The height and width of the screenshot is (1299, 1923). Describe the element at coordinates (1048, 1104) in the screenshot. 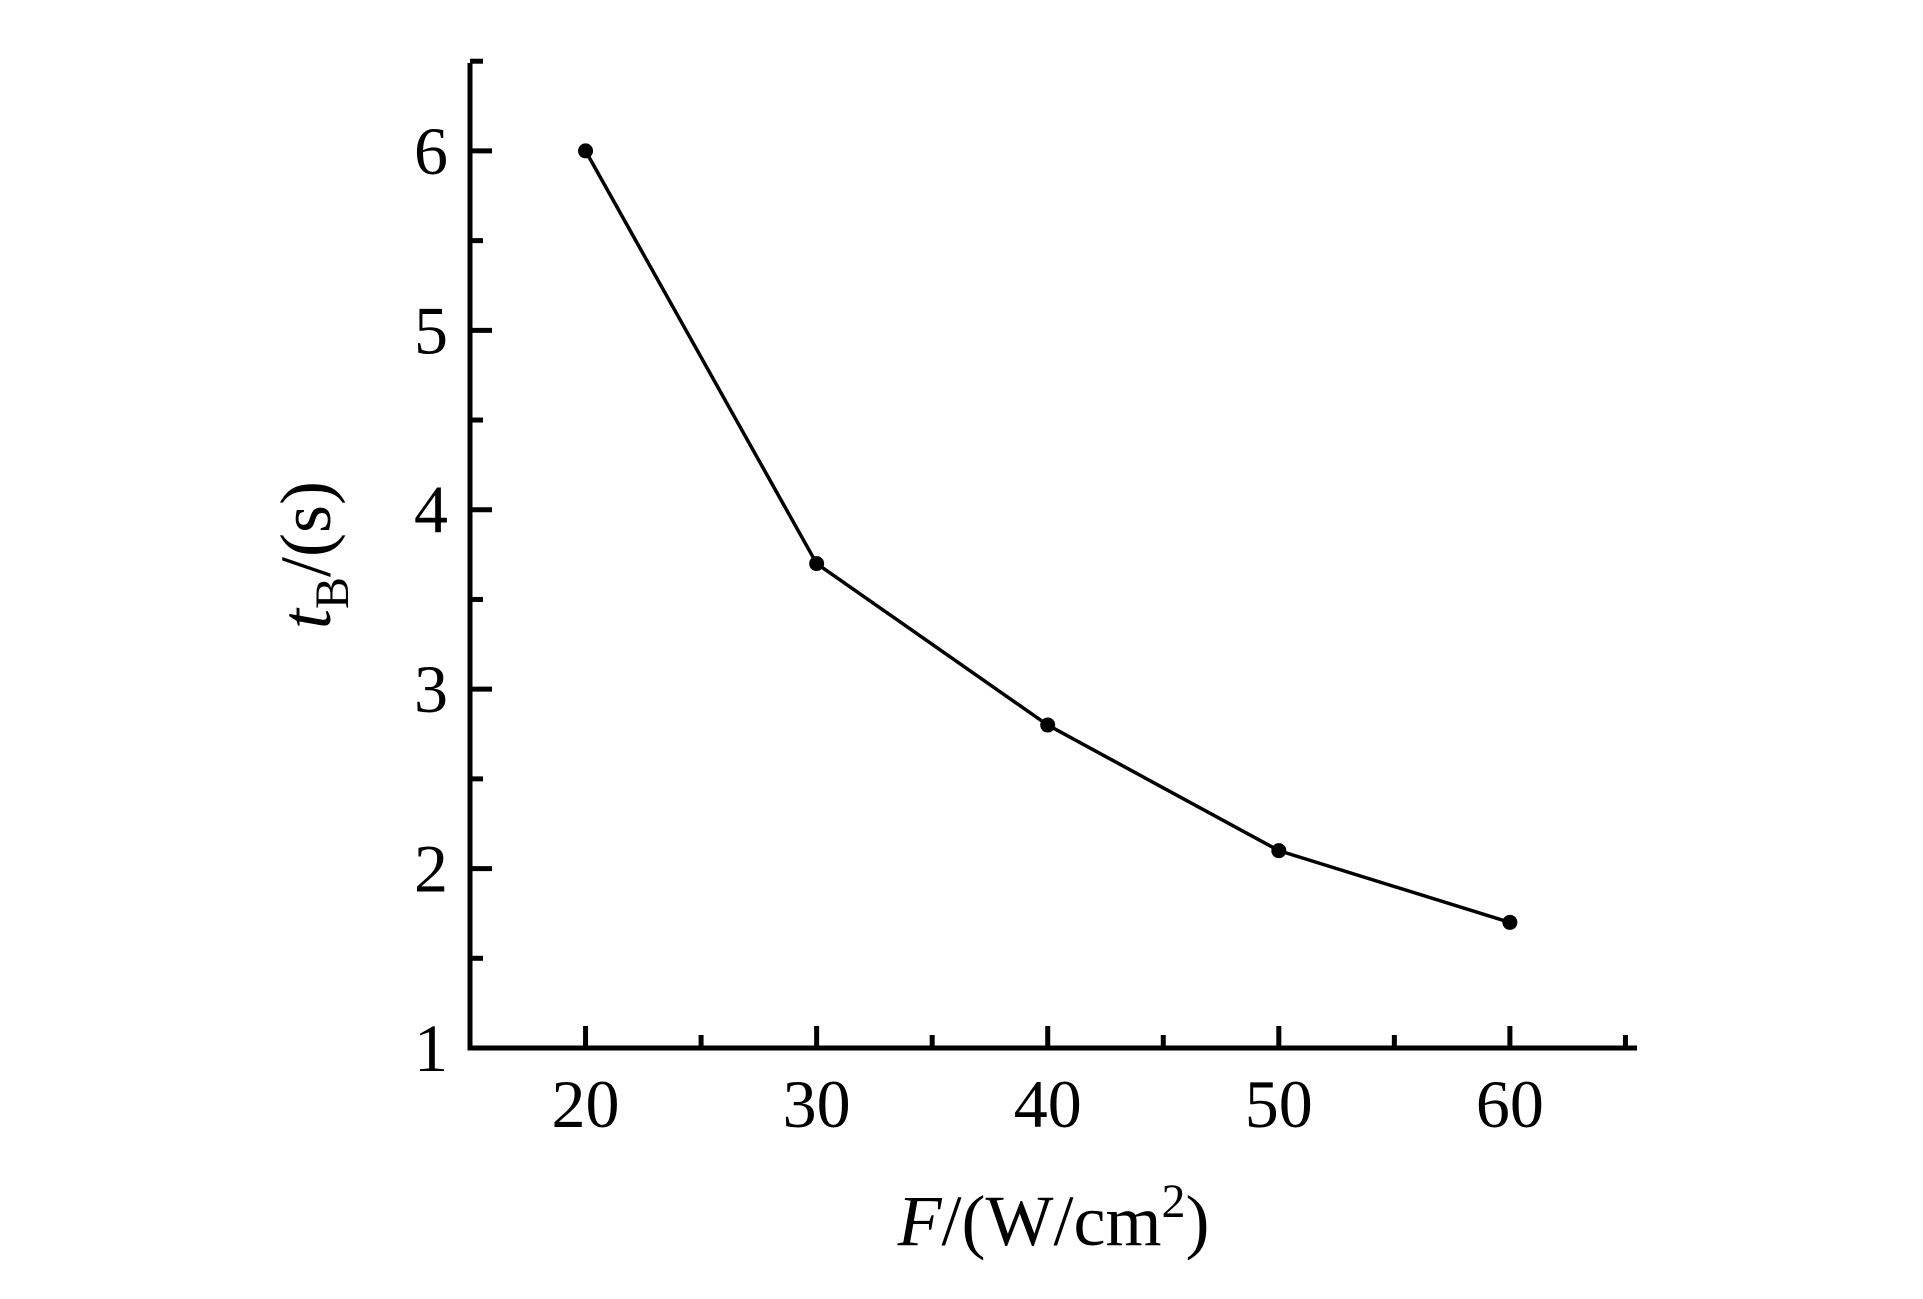

I see `x-tick-label: 40` at that location.